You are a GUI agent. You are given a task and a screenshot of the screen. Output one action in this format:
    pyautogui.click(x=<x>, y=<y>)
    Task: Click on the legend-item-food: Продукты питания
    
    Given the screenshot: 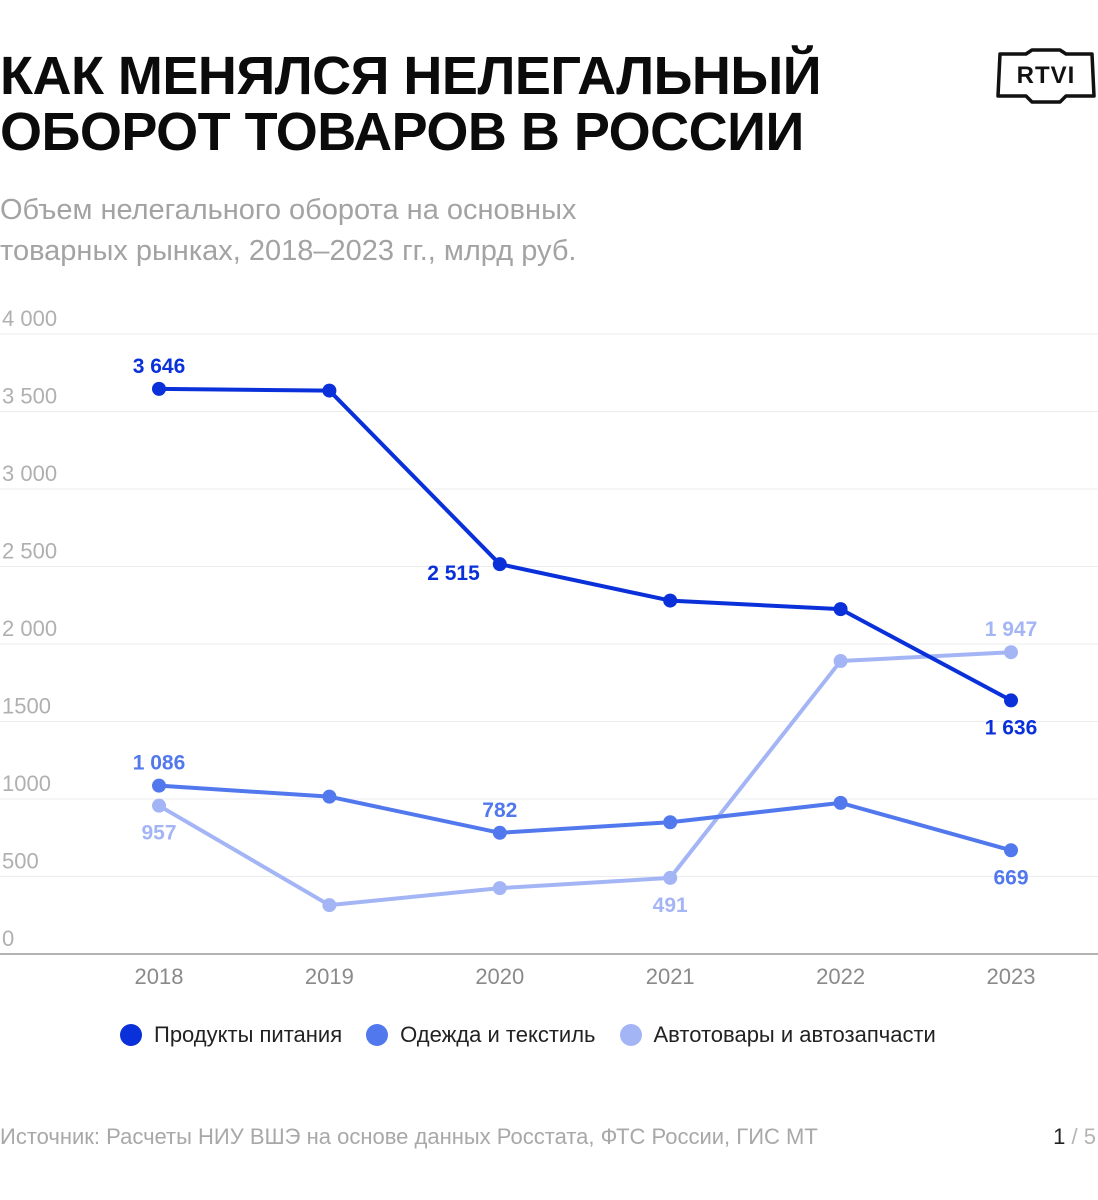 What is the action you would take?
    pyautogui.click(x=231, y=1035)
    